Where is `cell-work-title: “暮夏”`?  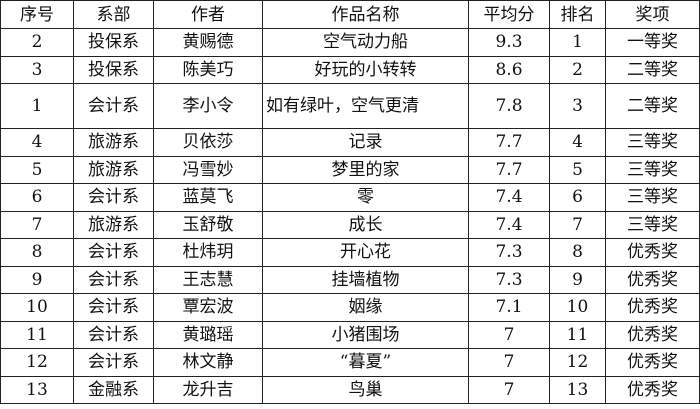 cell-work-title: “暮夏” is located at coordinates (365, 362).